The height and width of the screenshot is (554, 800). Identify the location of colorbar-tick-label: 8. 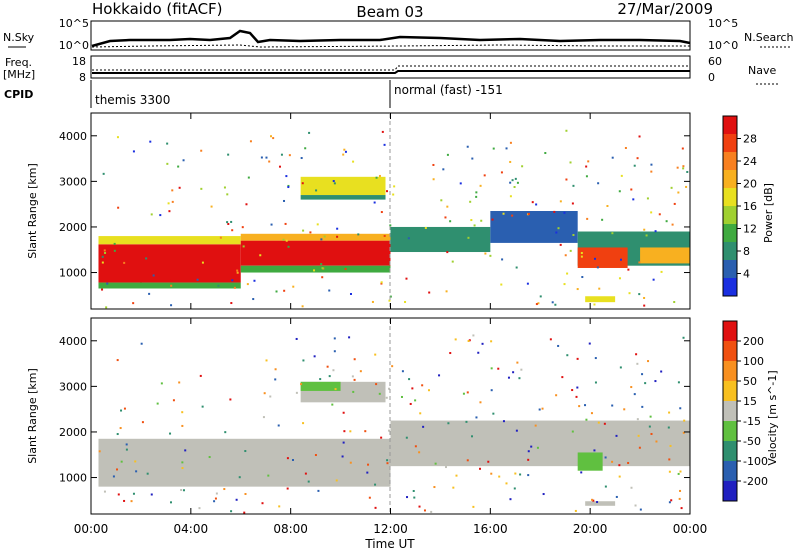
(746, 251).